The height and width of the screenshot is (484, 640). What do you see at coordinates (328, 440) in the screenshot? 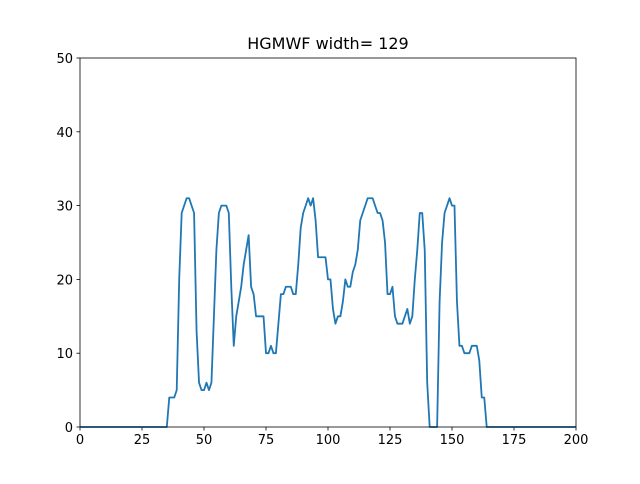
I see `x-tick-label: 100` at bounding box center [328, 440].